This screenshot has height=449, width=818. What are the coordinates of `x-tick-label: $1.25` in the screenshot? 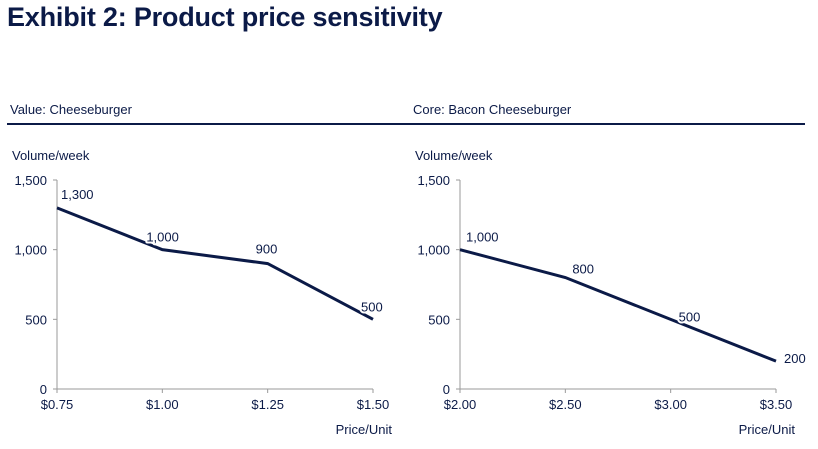 It's located at (267, 404).